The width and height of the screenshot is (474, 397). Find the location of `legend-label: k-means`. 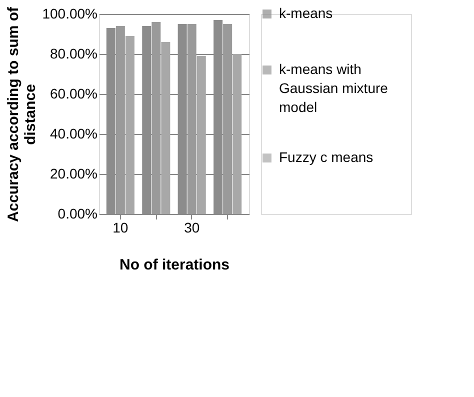

legend-label: k-means is located at coordinates (306, 13).